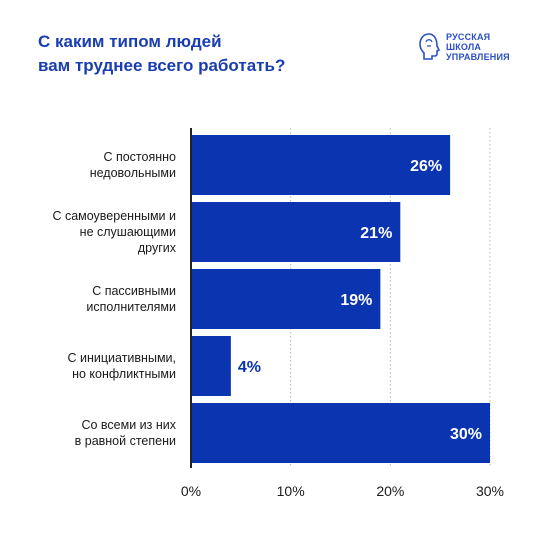 The height and width of the screenshot is (540, 540). What do you see at coordinates (128, 232) in the screenshot?
I see `category-label-1-line-1: не слушающими` at bounding box center [128, 232].